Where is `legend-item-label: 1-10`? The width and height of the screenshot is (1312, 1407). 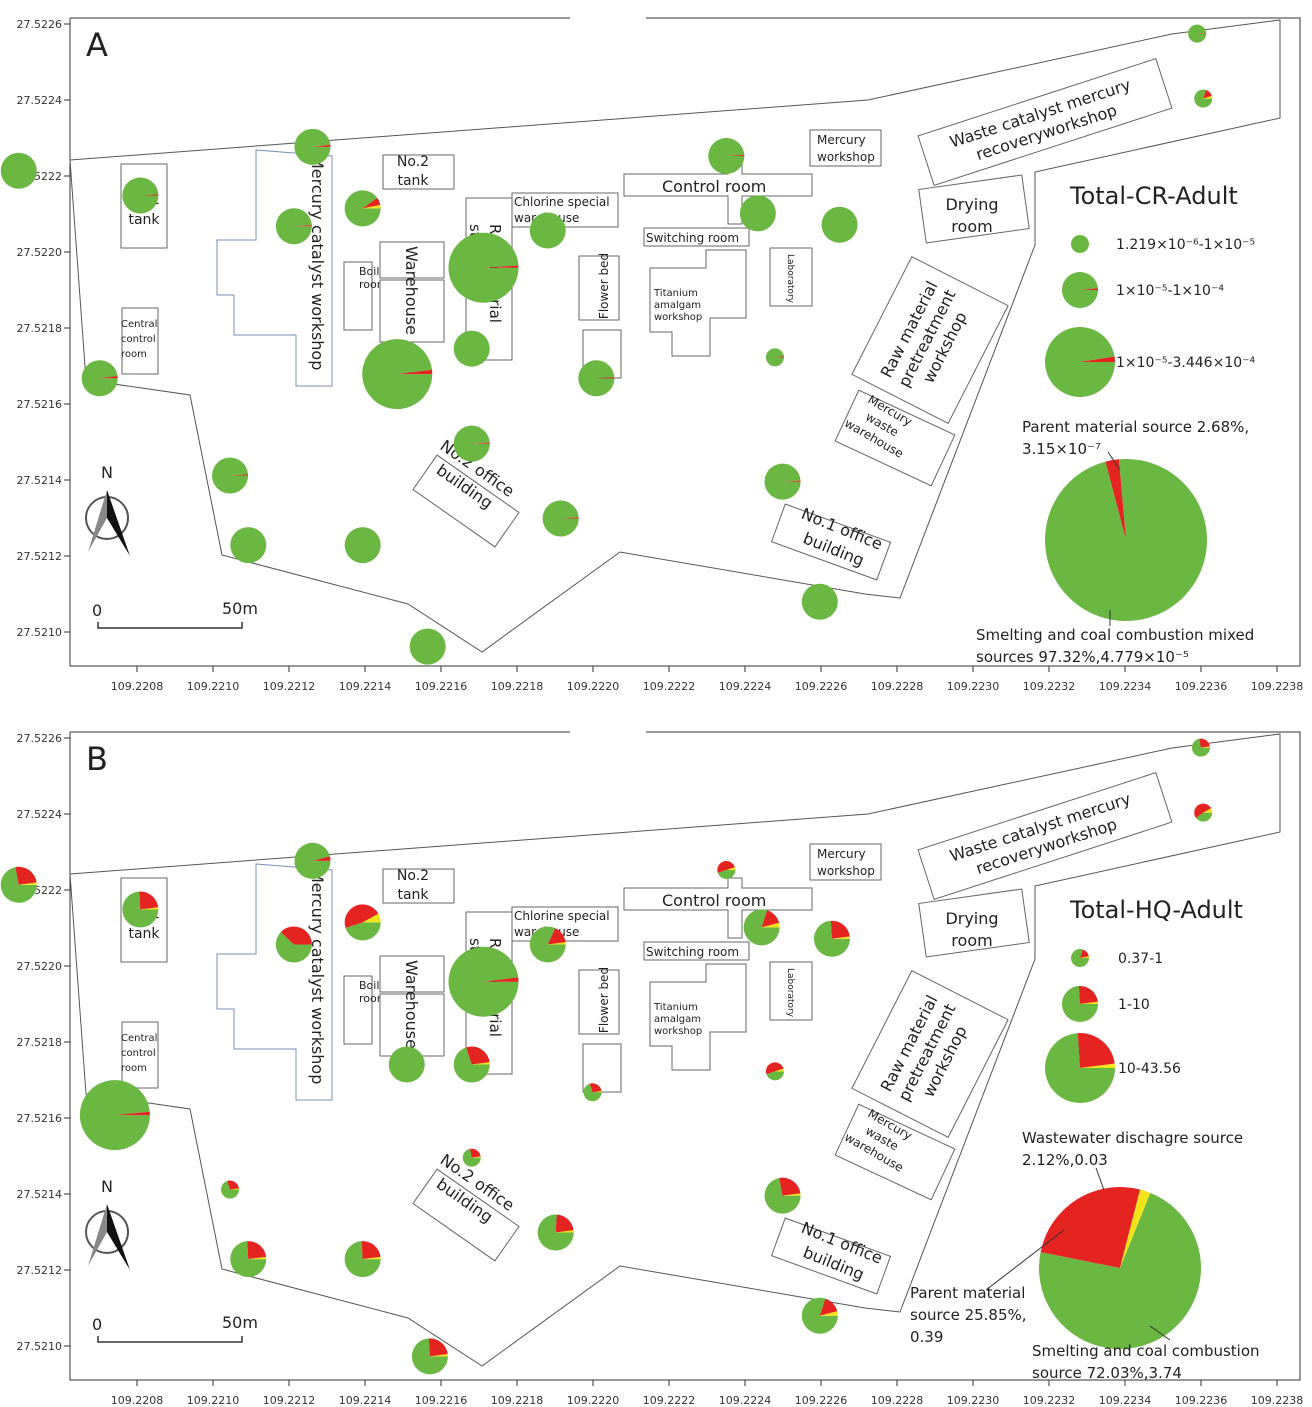 legend-item-label: 1-10 is located at coordinates (1134, 1005).